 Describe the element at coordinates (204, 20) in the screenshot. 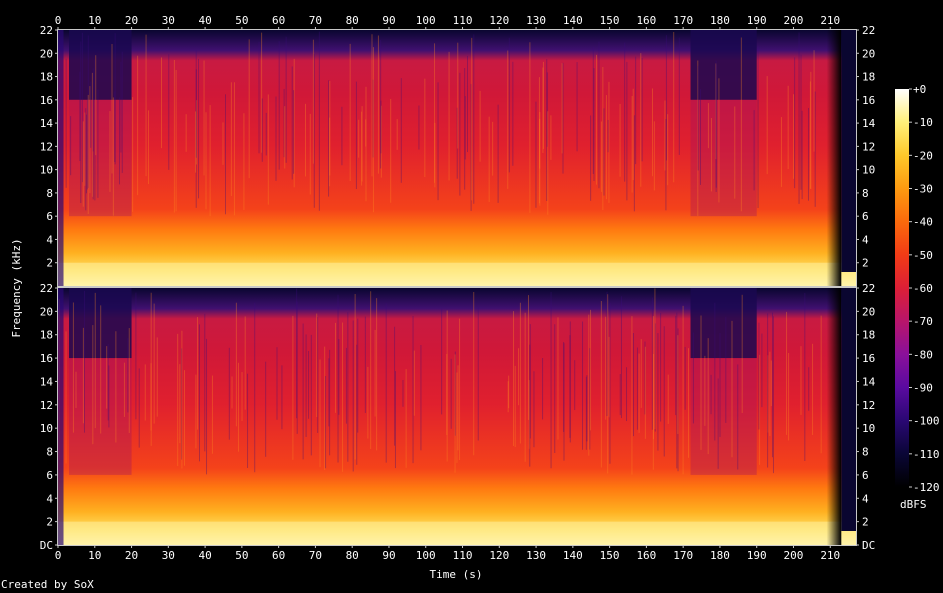

I see `x-tick-label-top: 40` at that location.